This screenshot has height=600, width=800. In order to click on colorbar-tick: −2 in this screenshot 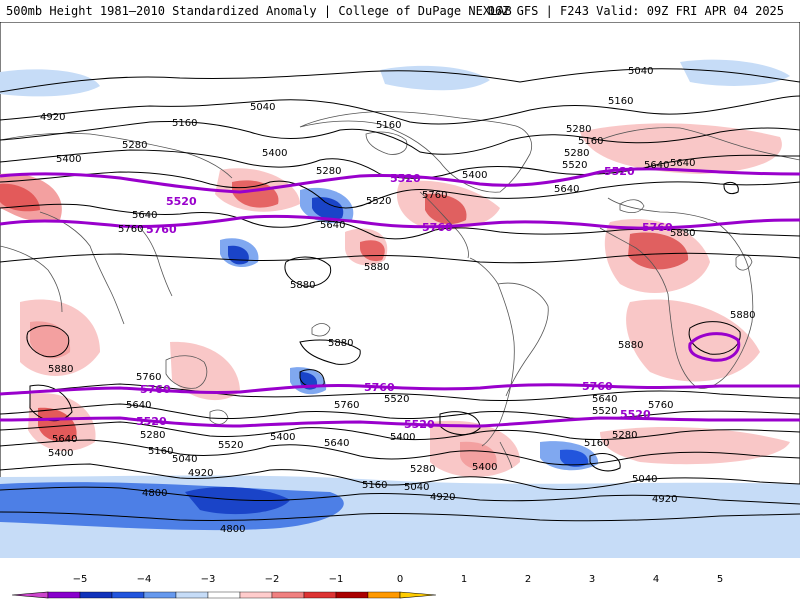, I will do `click(272, 579)`.